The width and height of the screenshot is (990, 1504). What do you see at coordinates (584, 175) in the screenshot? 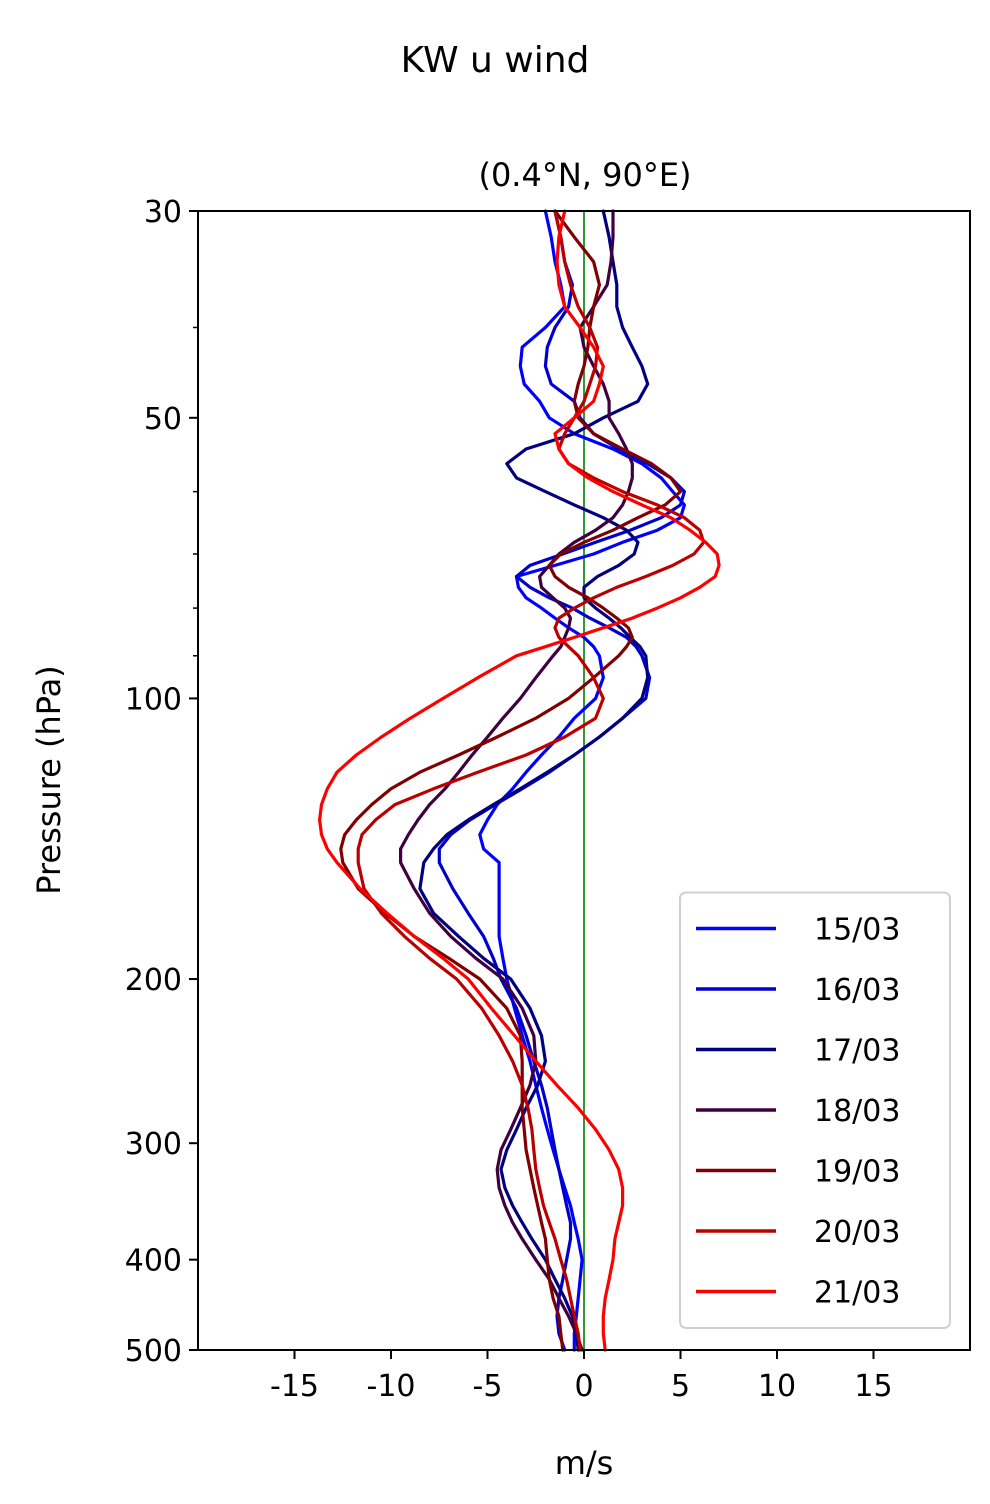
I see `axes-title: (0.4°N, 90°E)` at bounding box center [584, 175].